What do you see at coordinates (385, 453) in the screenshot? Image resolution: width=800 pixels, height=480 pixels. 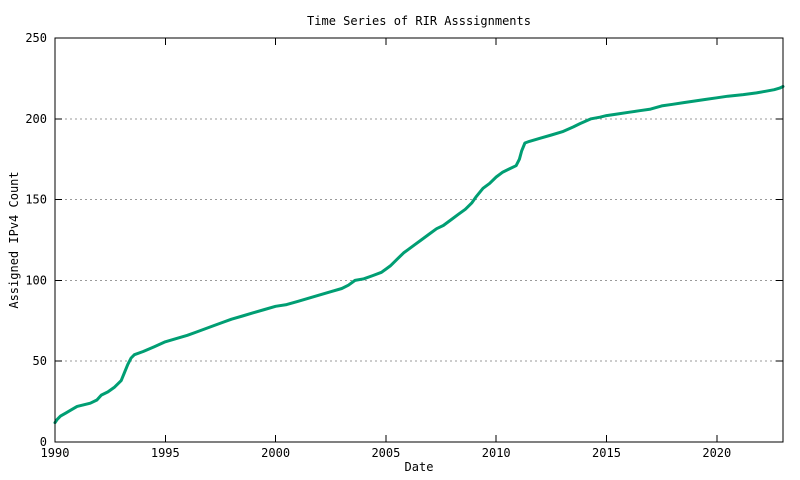 I see `x-tick-label: 2005` at bounding box center [385, 453].